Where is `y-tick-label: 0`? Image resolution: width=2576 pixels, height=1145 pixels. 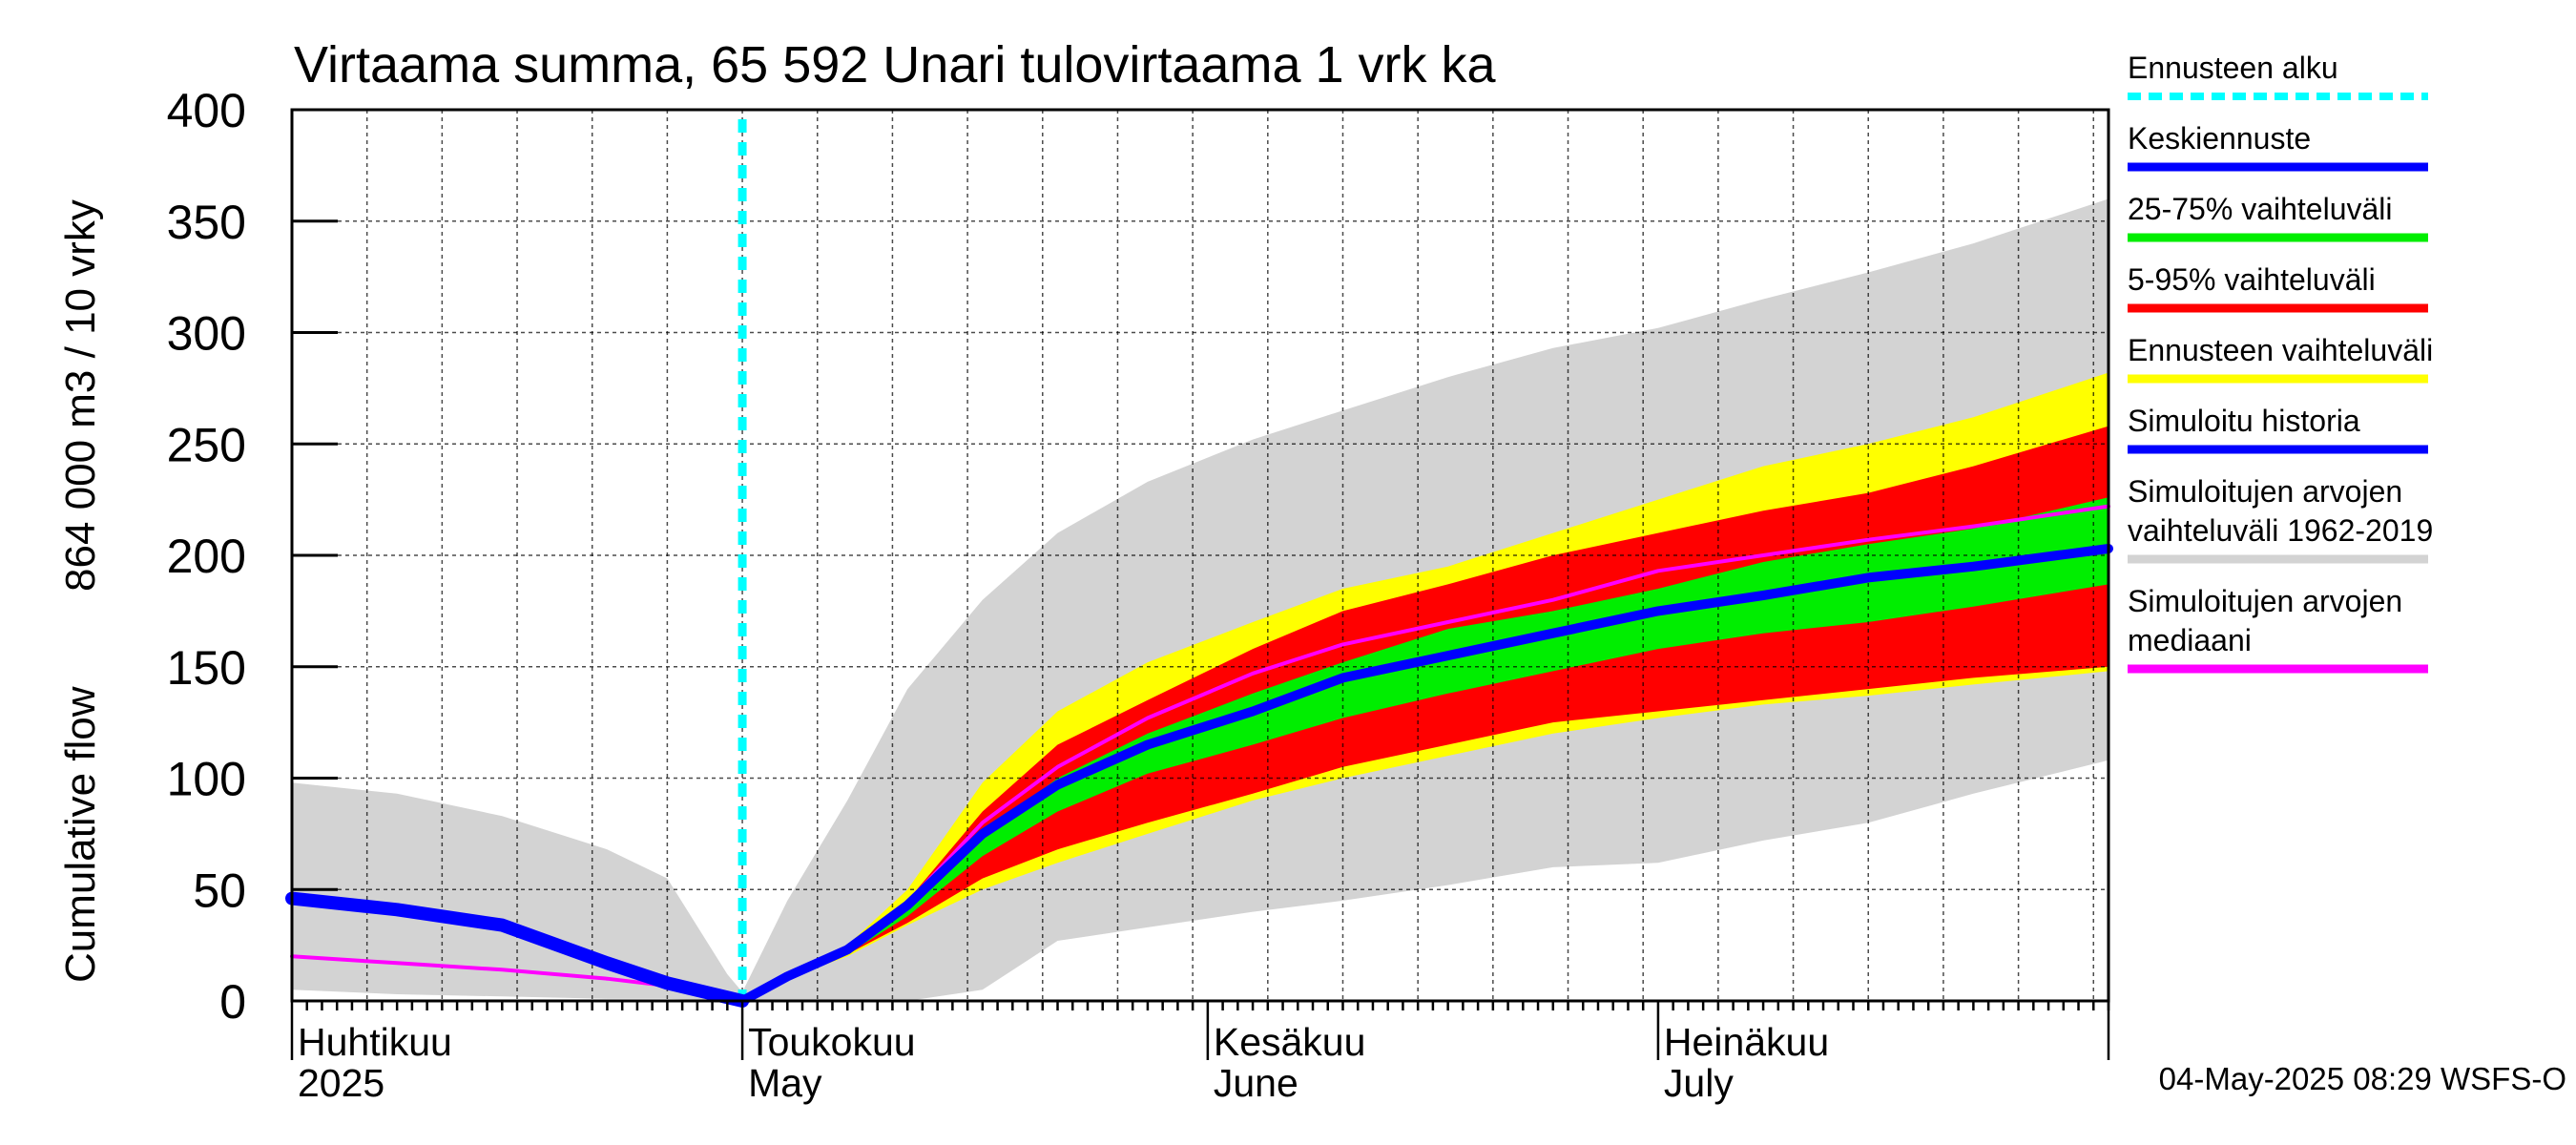
y-tick-label: 0 is located at coordinates (232, 1002).